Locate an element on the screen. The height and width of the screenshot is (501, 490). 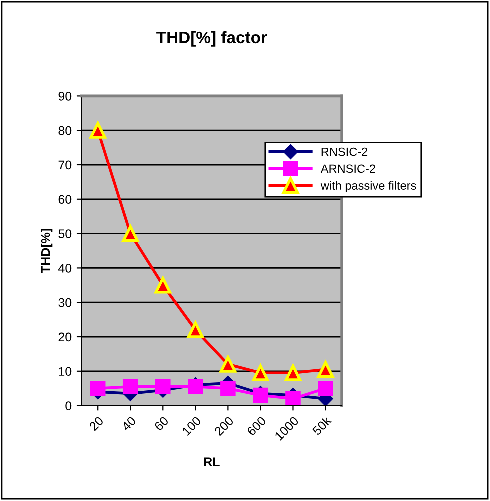
y-tick-label: 40 is located at coordinates (65, 268).